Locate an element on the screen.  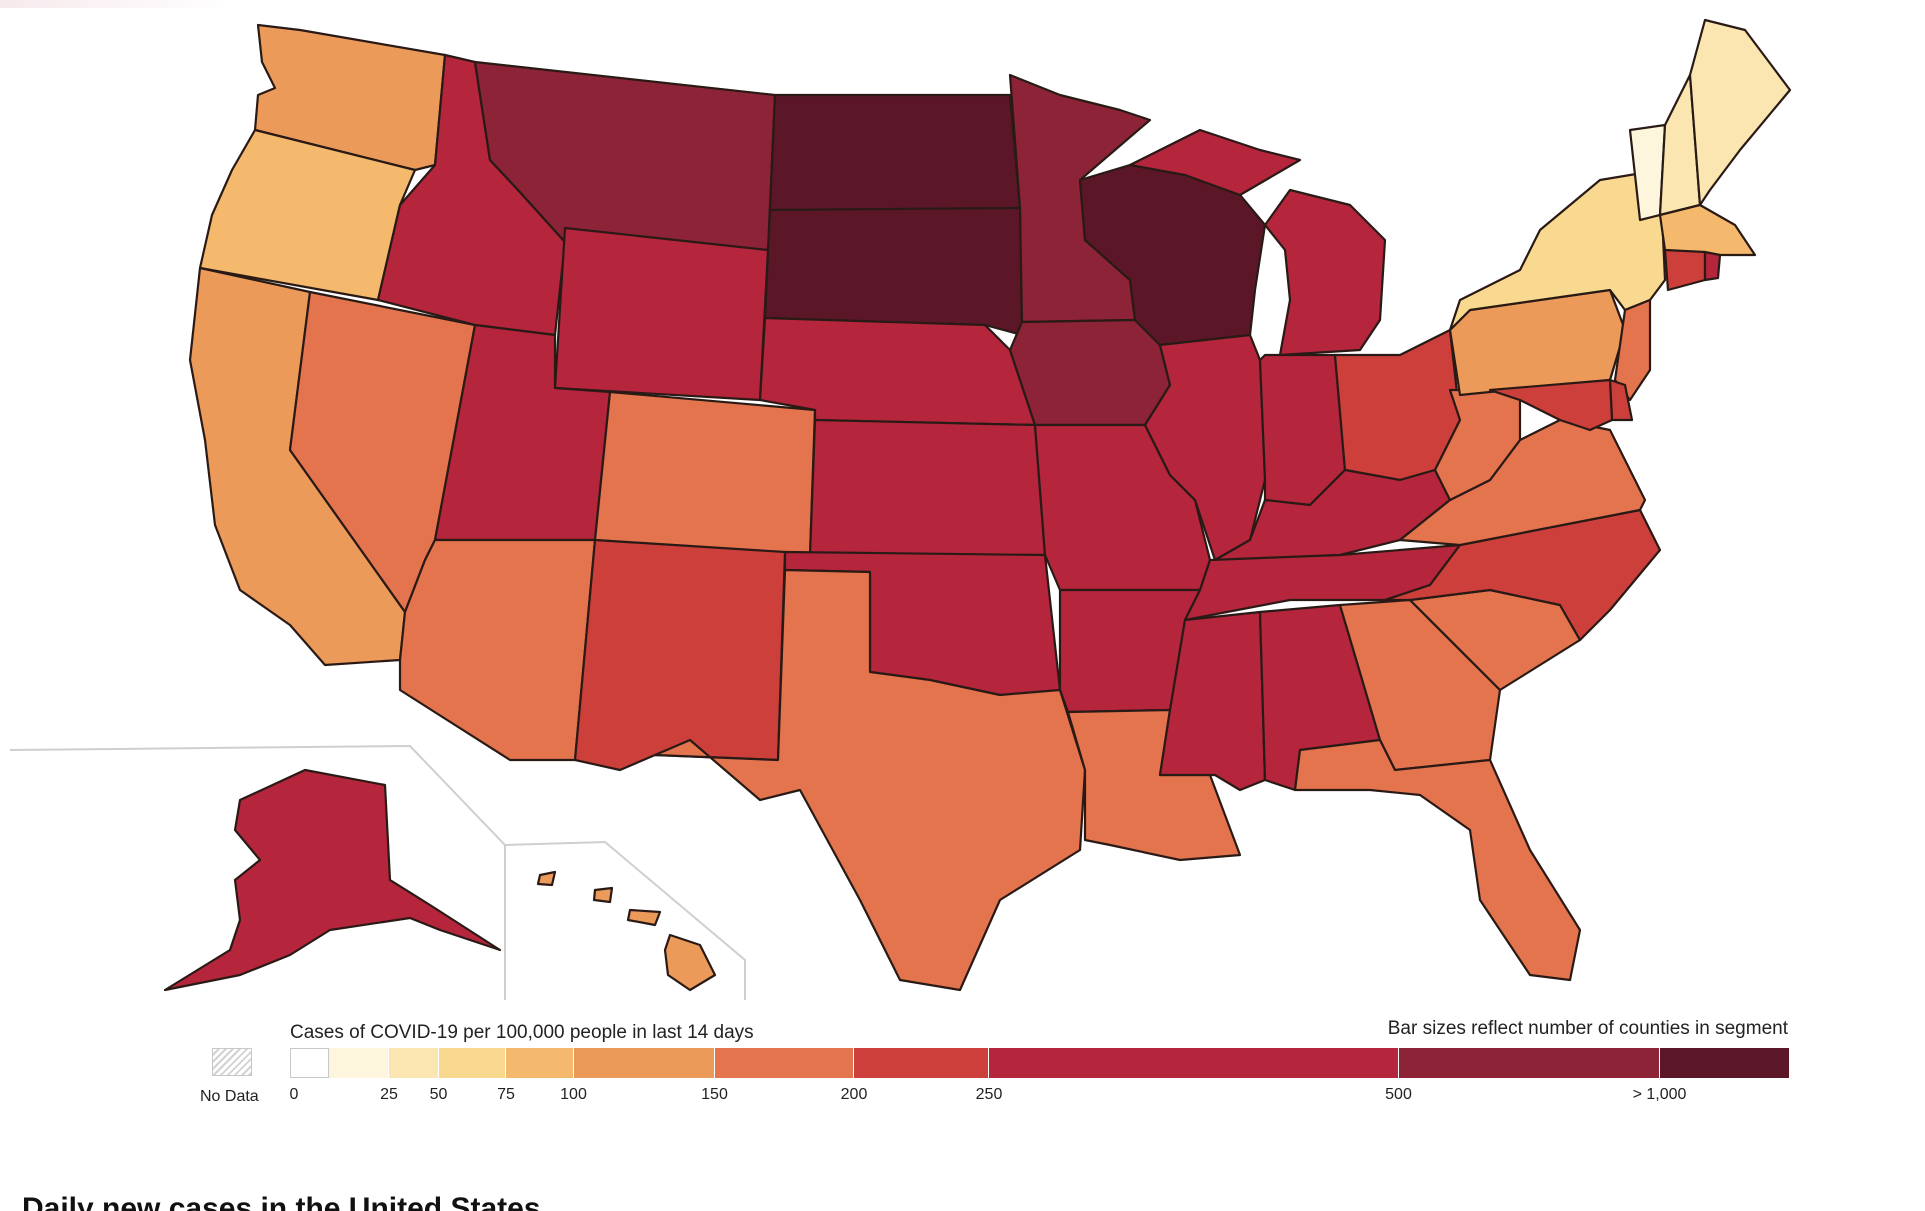
legend-tick-label: 500 is located at coordinates (1398, 1094).